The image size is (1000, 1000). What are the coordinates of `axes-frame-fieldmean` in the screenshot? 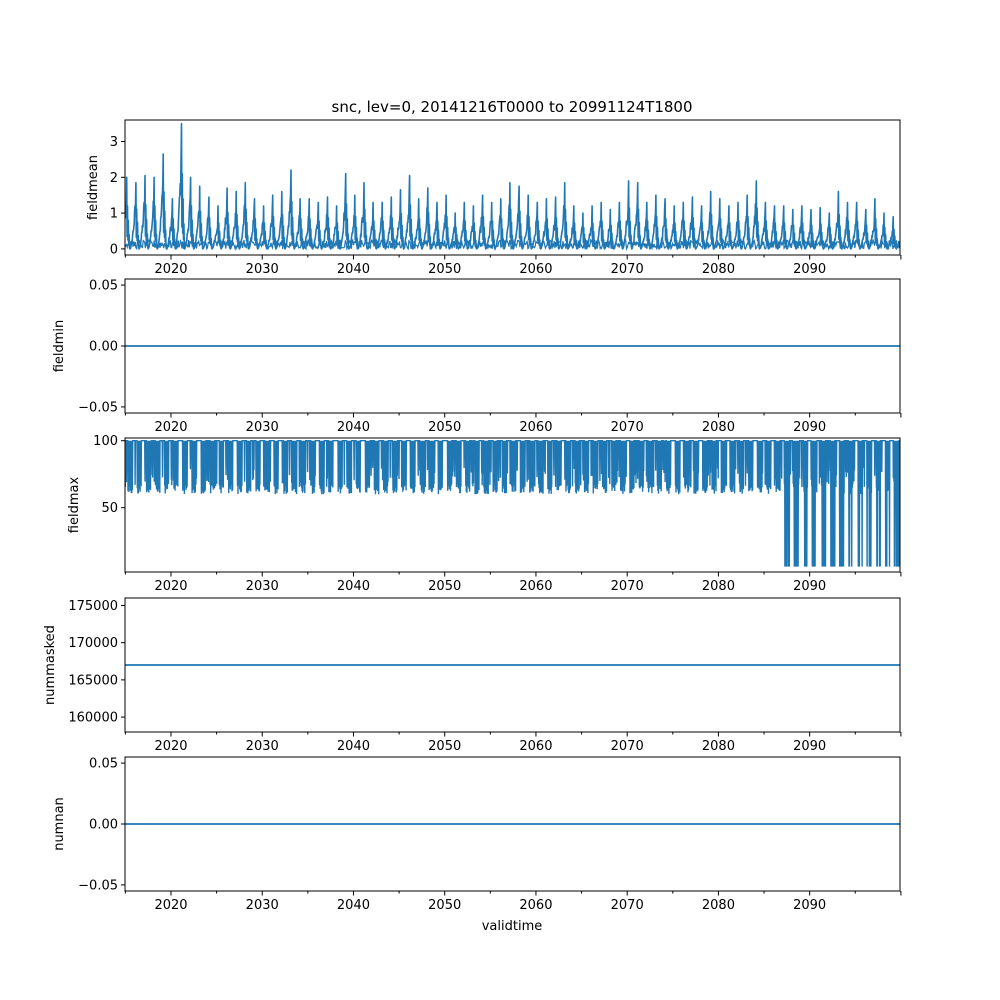 It's located at (512, 187).